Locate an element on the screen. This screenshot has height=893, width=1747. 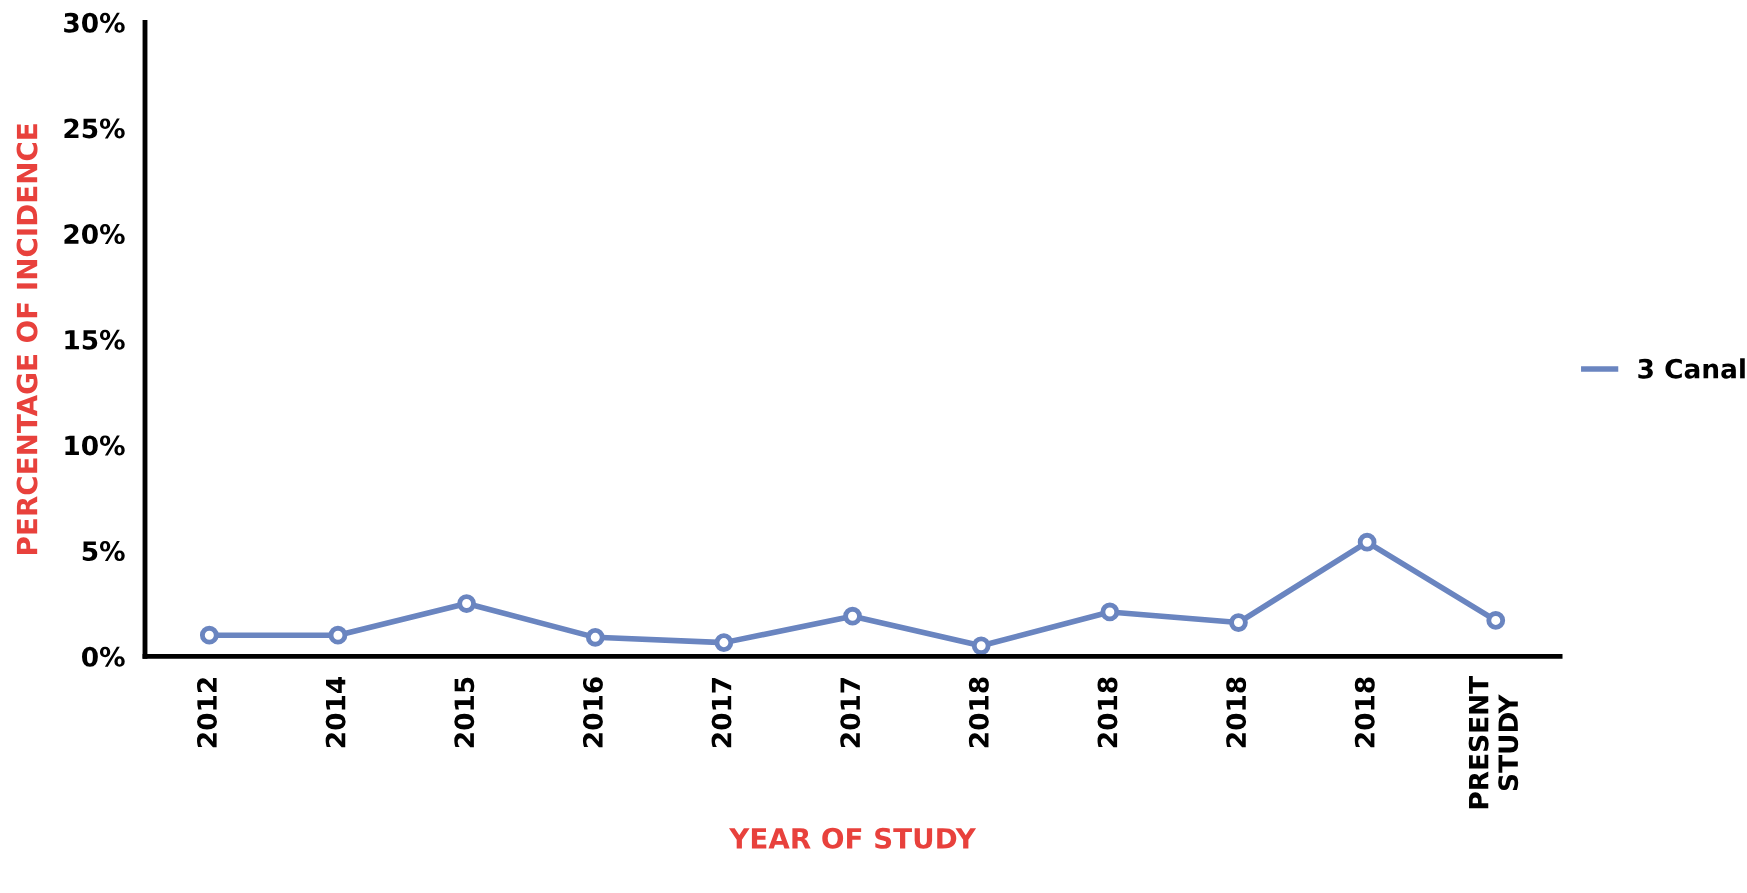
x-tick-label: 2014 is located at coordinates (335, 712).